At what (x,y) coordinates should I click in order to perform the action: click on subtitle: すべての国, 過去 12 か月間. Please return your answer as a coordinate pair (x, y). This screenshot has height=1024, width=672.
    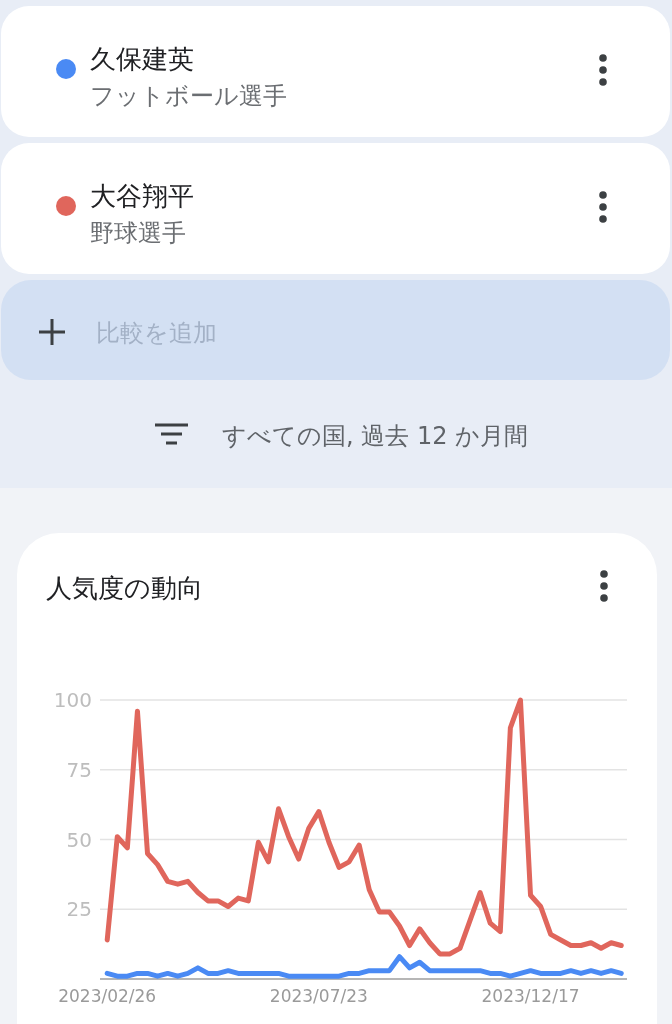
    Looking at the image, I should click on (375, 436).